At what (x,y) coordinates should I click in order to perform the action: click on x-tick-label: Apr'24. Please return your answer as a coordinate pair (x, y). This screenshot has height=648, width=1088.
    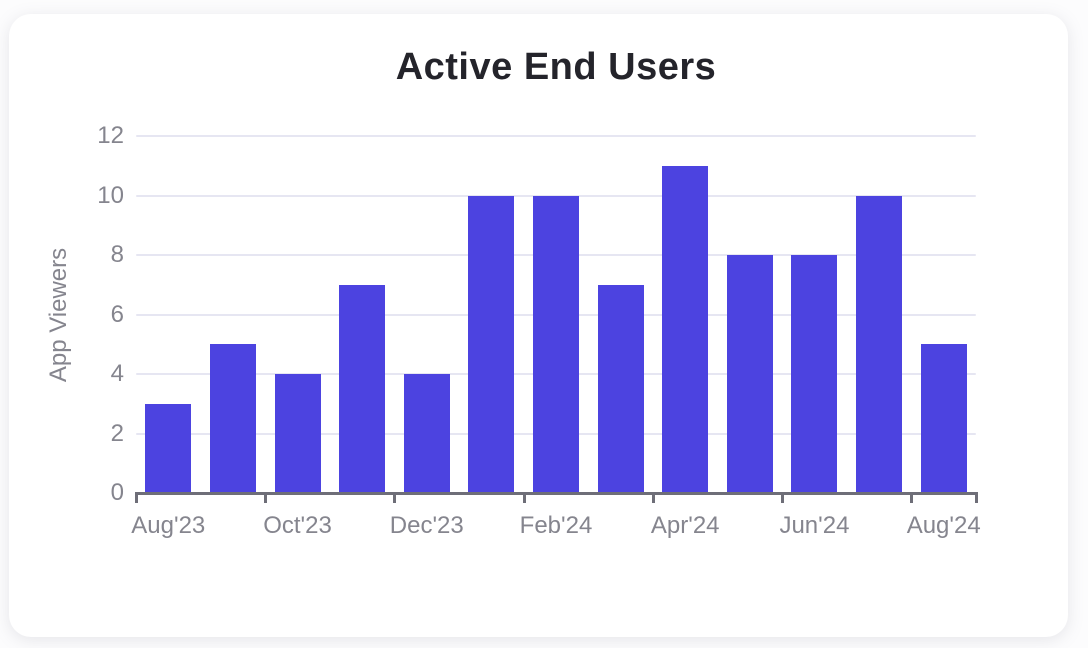
    Looking at the image, I should click on (685, 525).